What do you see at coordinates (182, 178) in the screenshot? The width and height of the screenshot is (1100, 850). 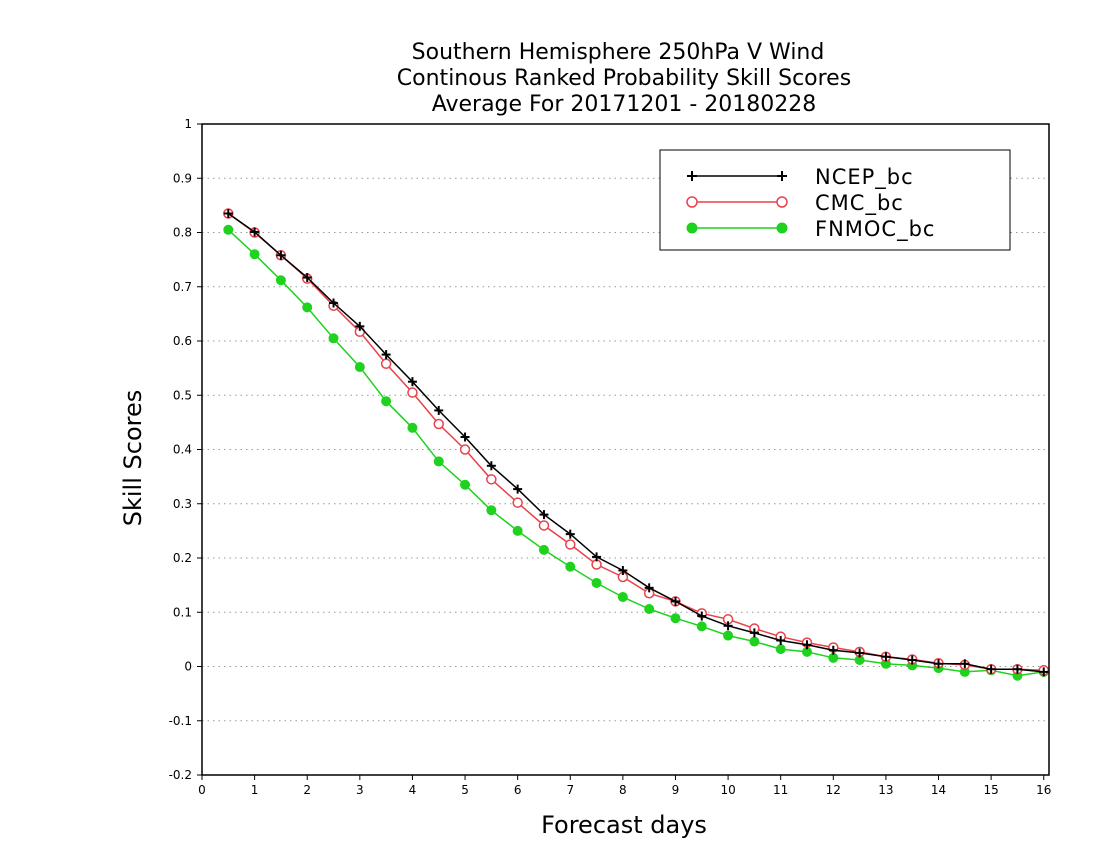 I see `y-tick-label: 0.9` at bounding box center [182, 178].